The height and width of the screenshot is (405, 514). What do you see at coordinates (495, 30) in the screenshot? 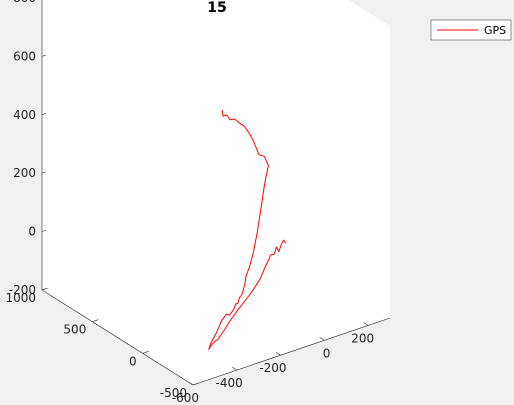
I see `legend-label-gps: GPS` at bounding box center [495, 30].